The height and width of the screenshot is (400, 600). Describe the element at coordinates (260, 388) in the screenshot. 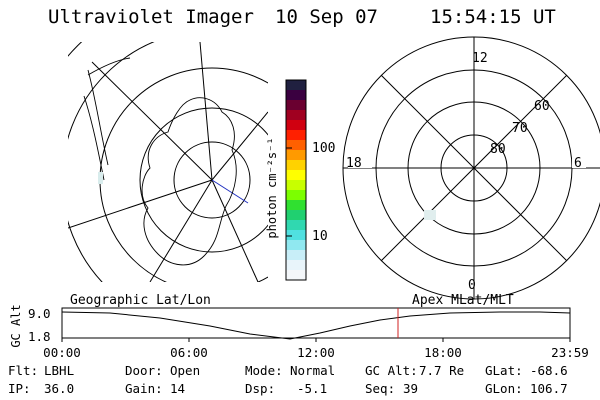

I see `dsp-label: Dsp:` at that location.